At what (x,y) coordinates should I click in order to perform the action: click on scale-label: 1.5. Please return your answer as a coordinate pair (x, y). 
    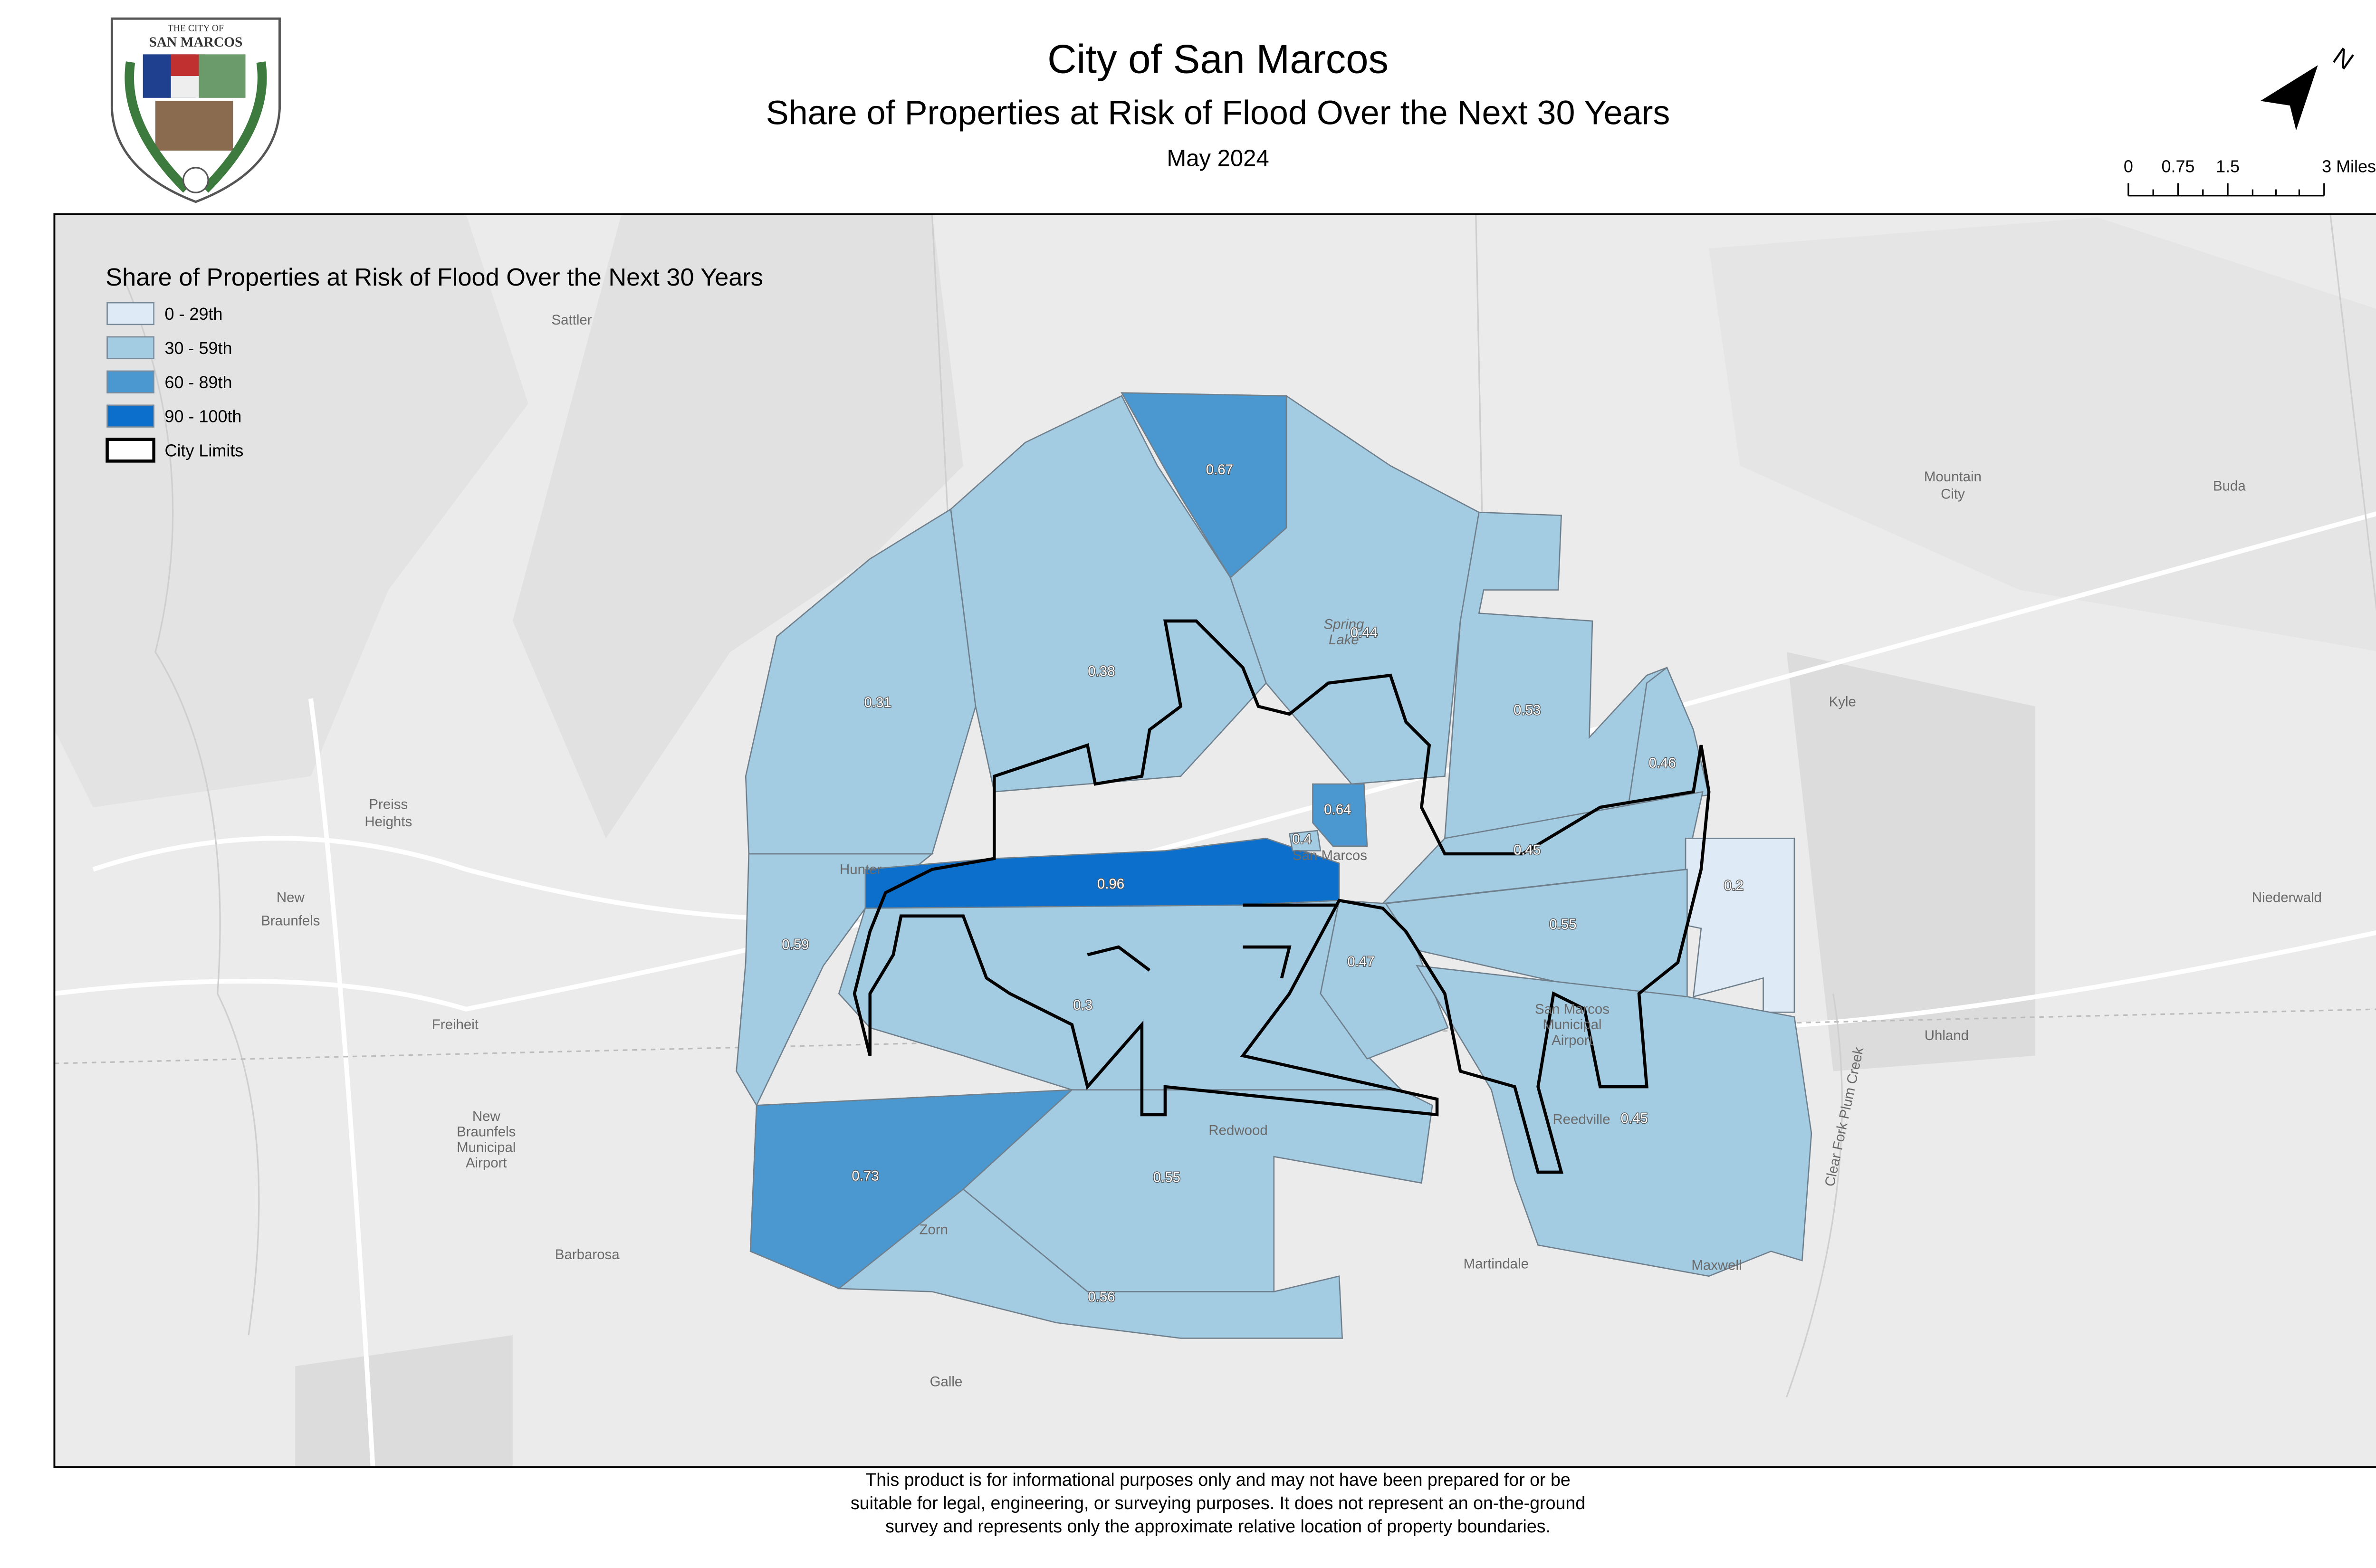
    Looking at the image, I should click on (2228, 167).